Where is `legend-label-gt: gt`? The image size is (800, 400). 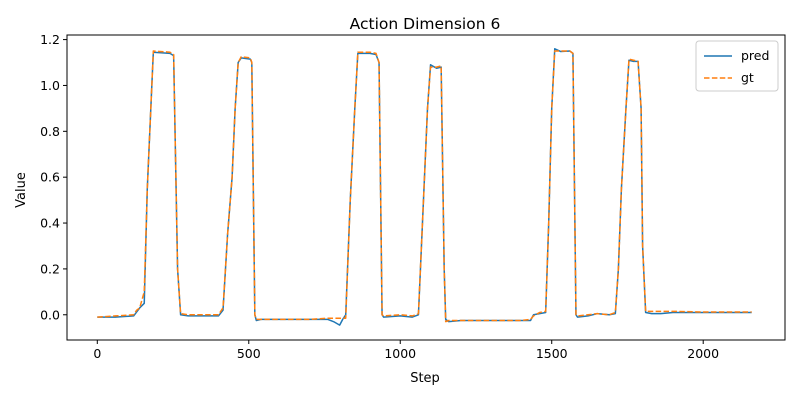 legend-label-gt: gt is located at coordinates (747, 77).